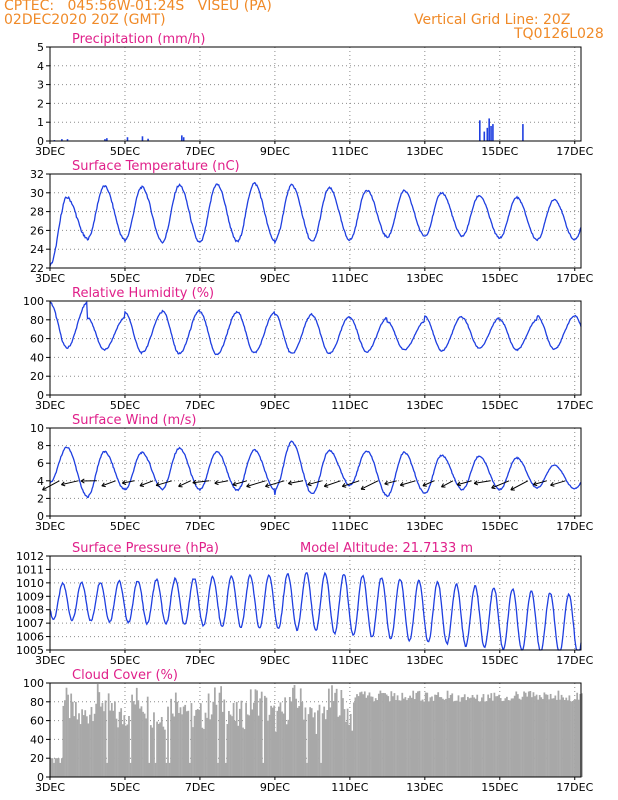 The image size is (618, 800). I want to click on x-tick-label: 13DEC, so click(424, 405).